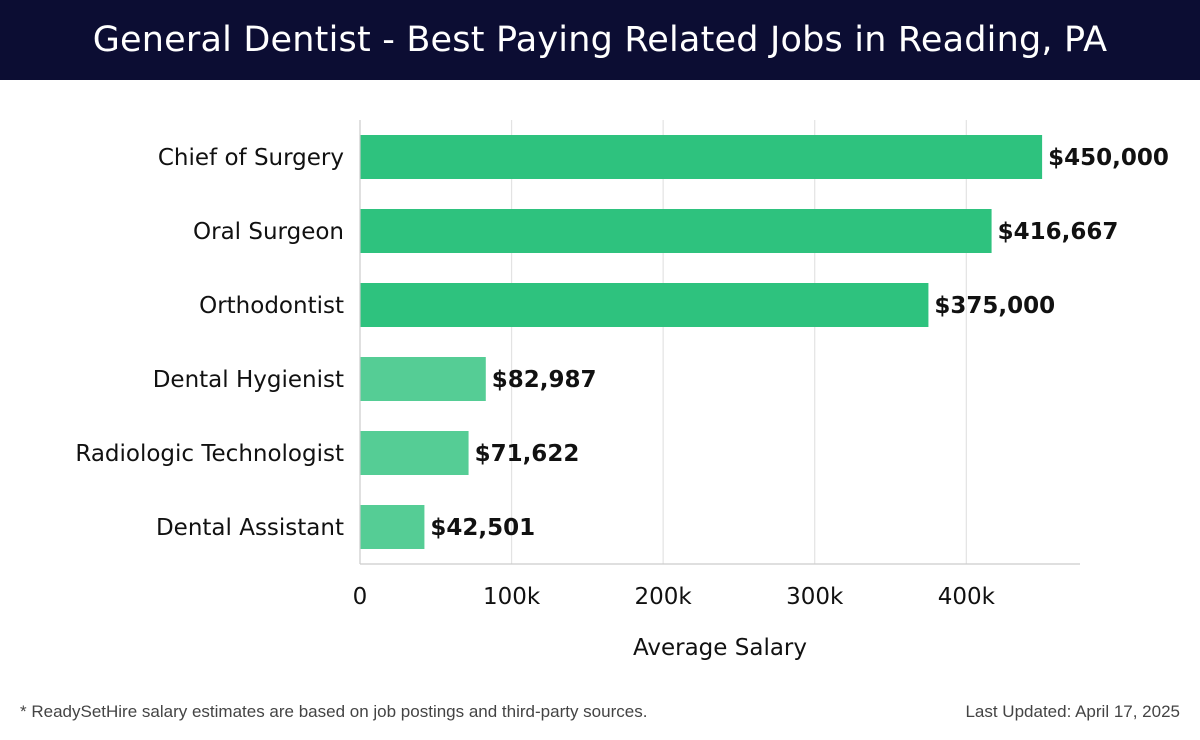 This screenshot has height=740, width=1200. Describe the element at coordinates (1072, 711) in the screenshot. I see `last-updated: Last Updated: April 17, 2025` at that location.